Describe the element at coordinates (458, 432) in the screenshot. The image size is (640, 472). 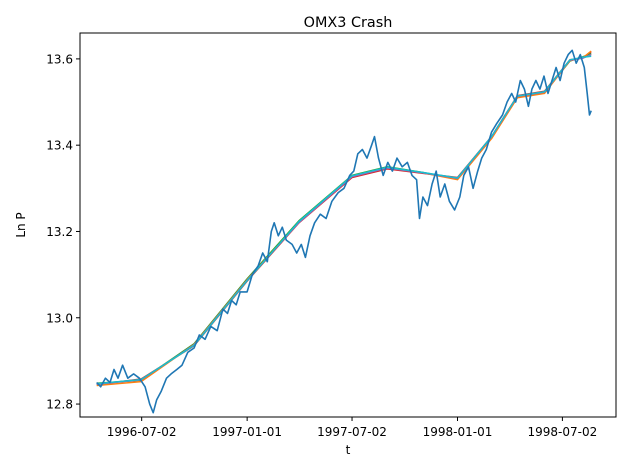
I see `x-tick-label: 1998-01-01` at that location.